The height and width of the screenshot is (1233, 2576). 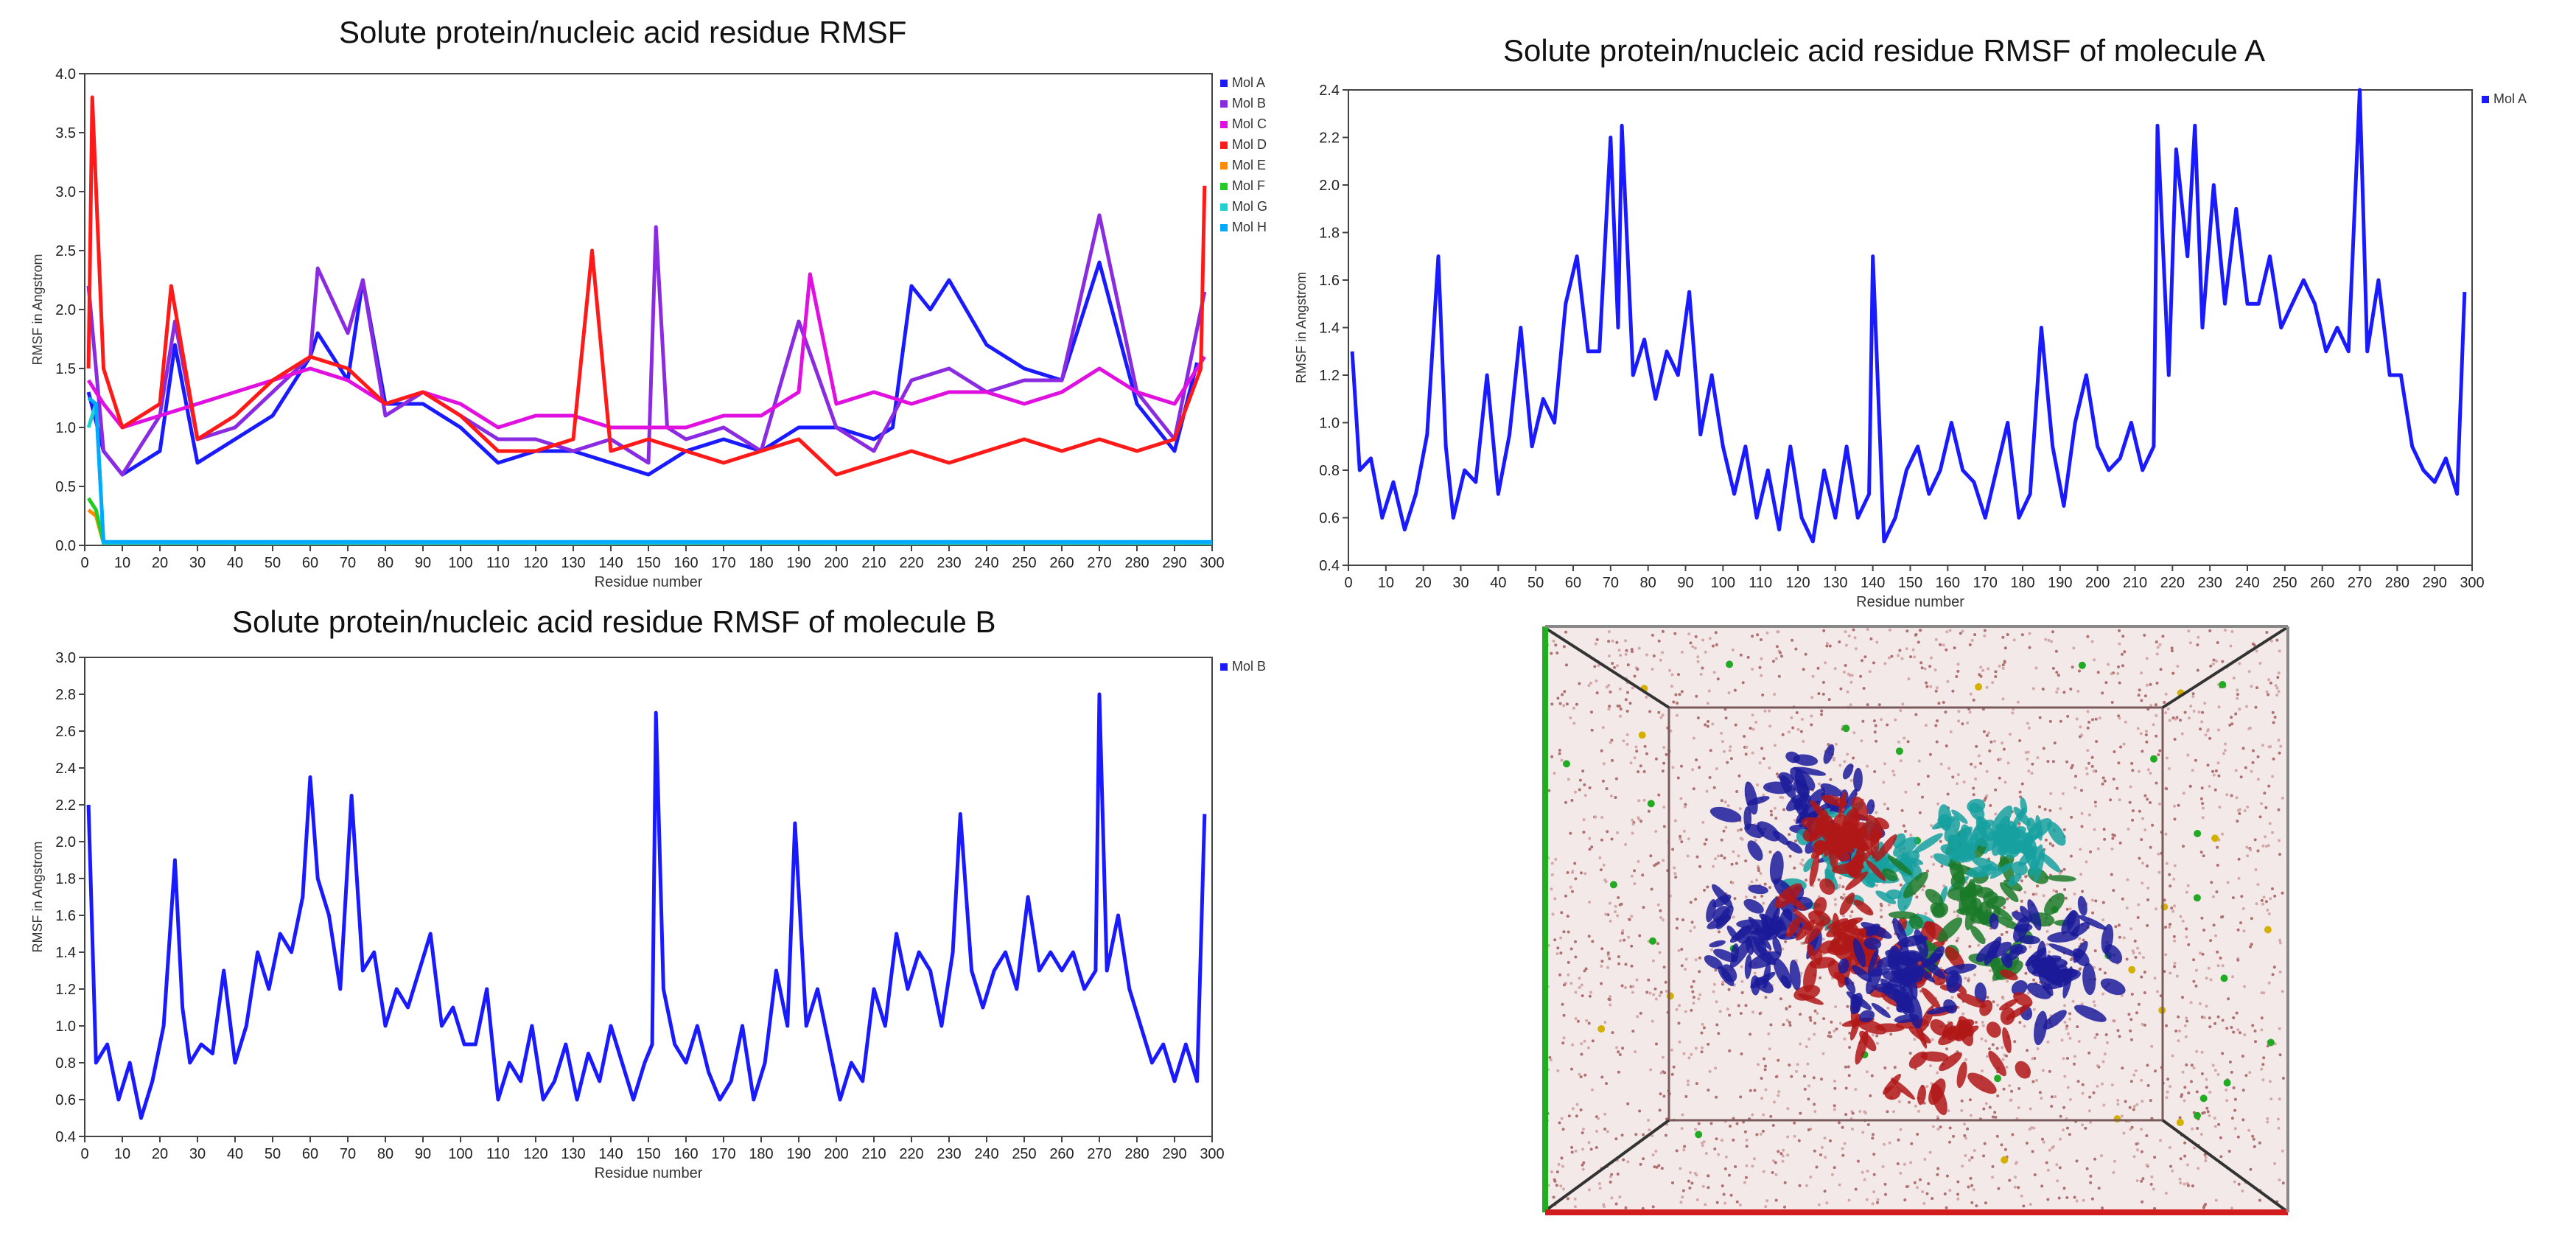 I want to click on x-tick-label: 250, so click(x=1024, y=563).